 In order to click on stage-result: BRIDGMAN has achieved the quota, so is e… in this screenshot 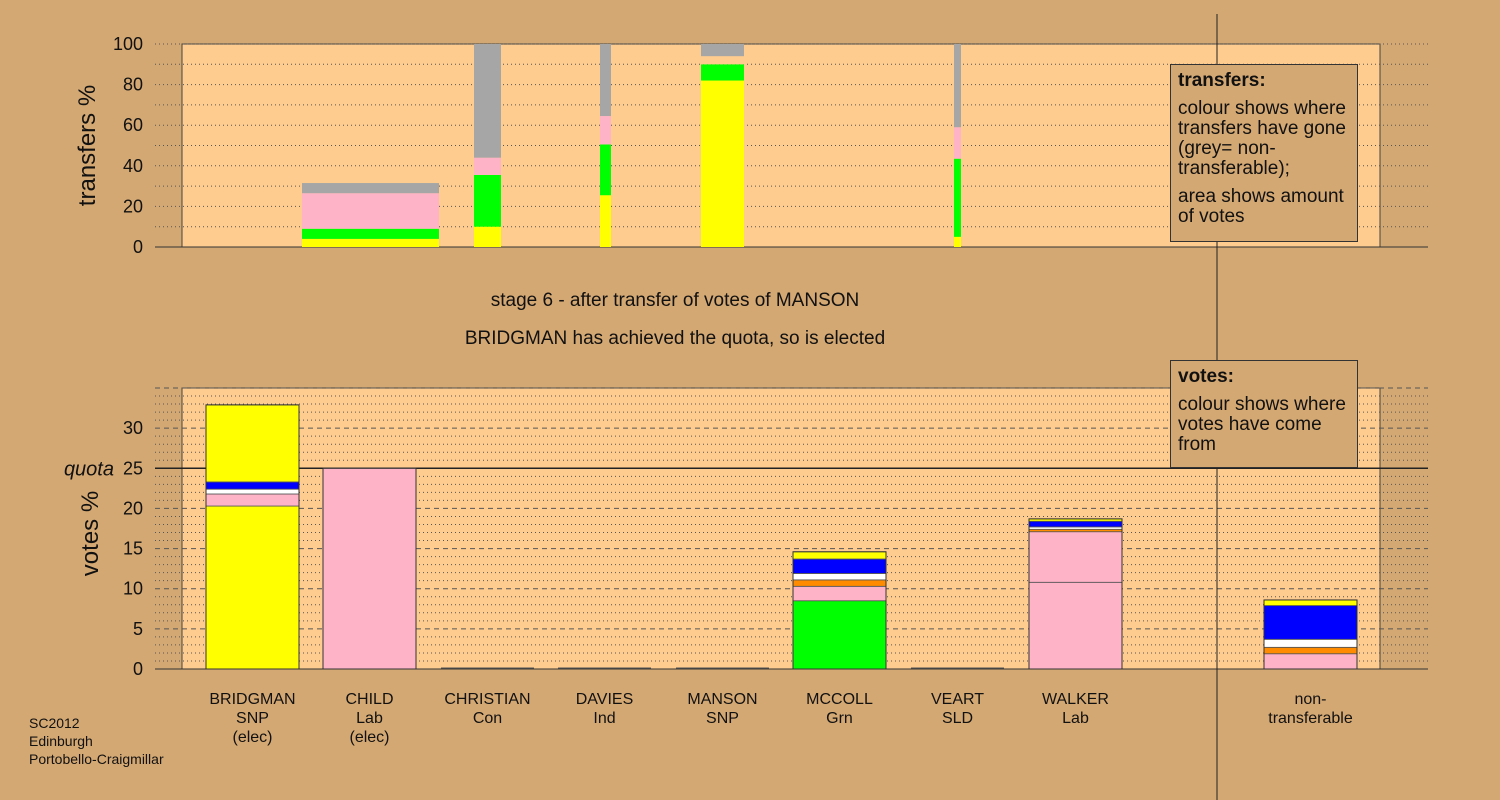, I will do `click(675, 338)`.